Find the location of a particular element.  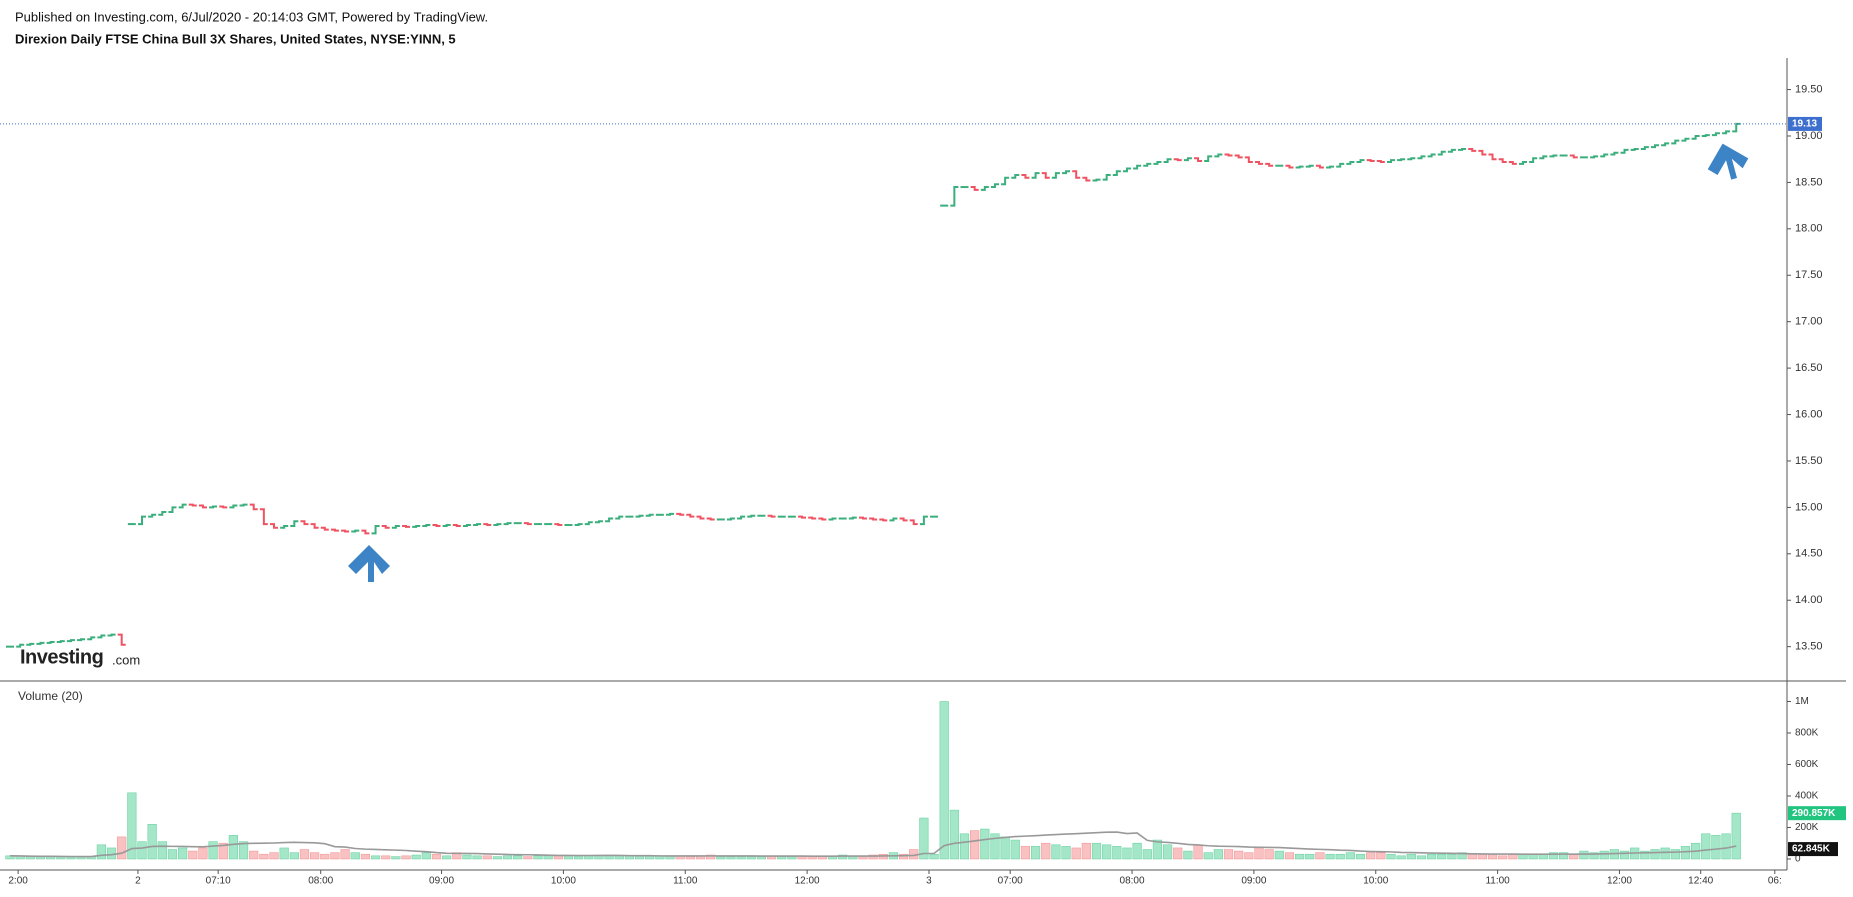

x-tick-label: 11:00 is located at coordinates (1497, 881).